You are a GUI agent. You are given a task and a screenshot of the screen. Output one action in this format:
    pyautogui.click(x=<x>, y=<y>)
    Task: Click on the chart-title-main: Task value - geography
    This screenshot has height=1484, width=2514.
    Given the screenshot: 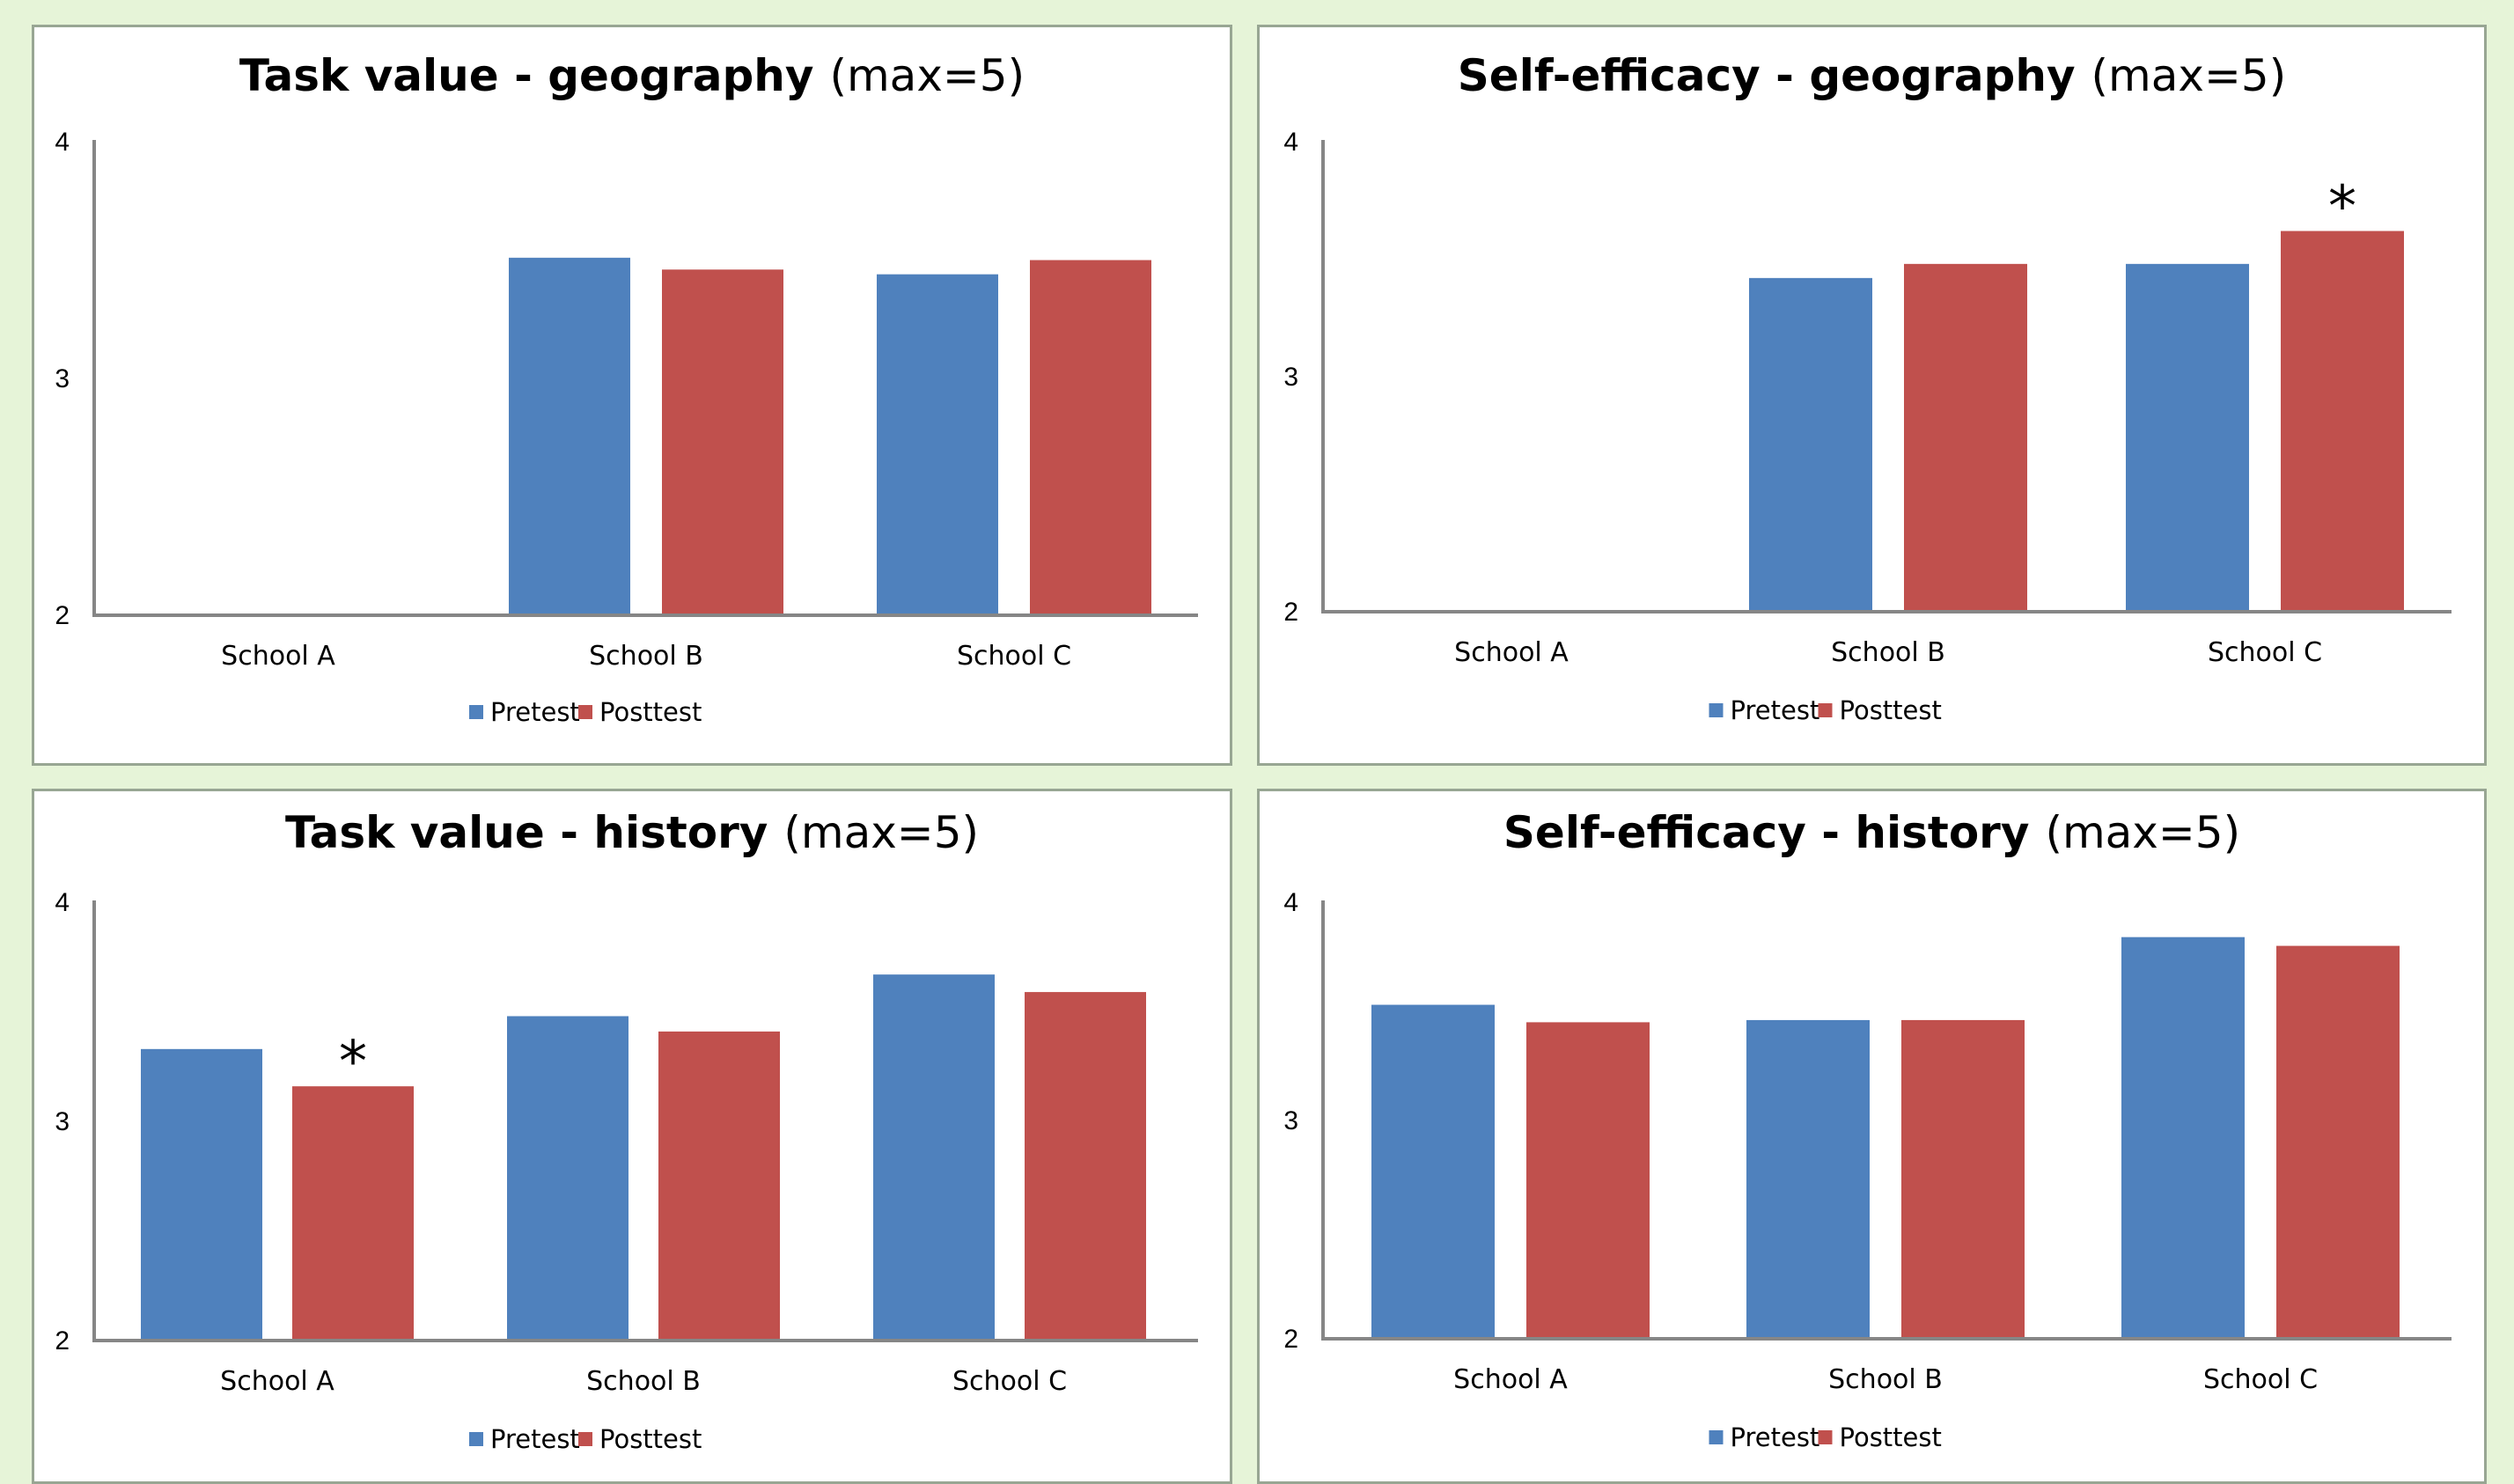 What is the action you would take?
    pyautogui.click(x=526, y=76)
    